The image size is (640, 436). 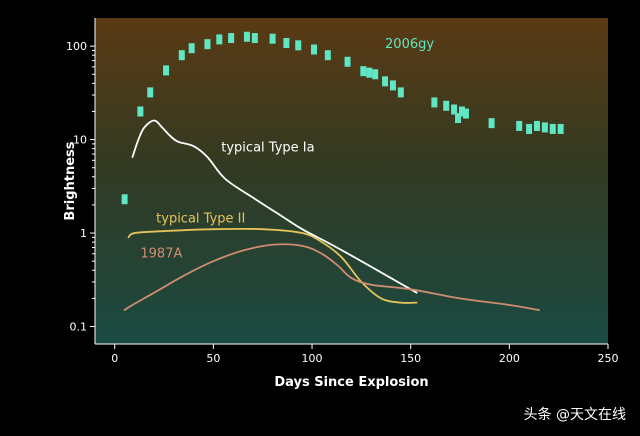 I want to click on series-line-1987a, so click(x=331, y=277).